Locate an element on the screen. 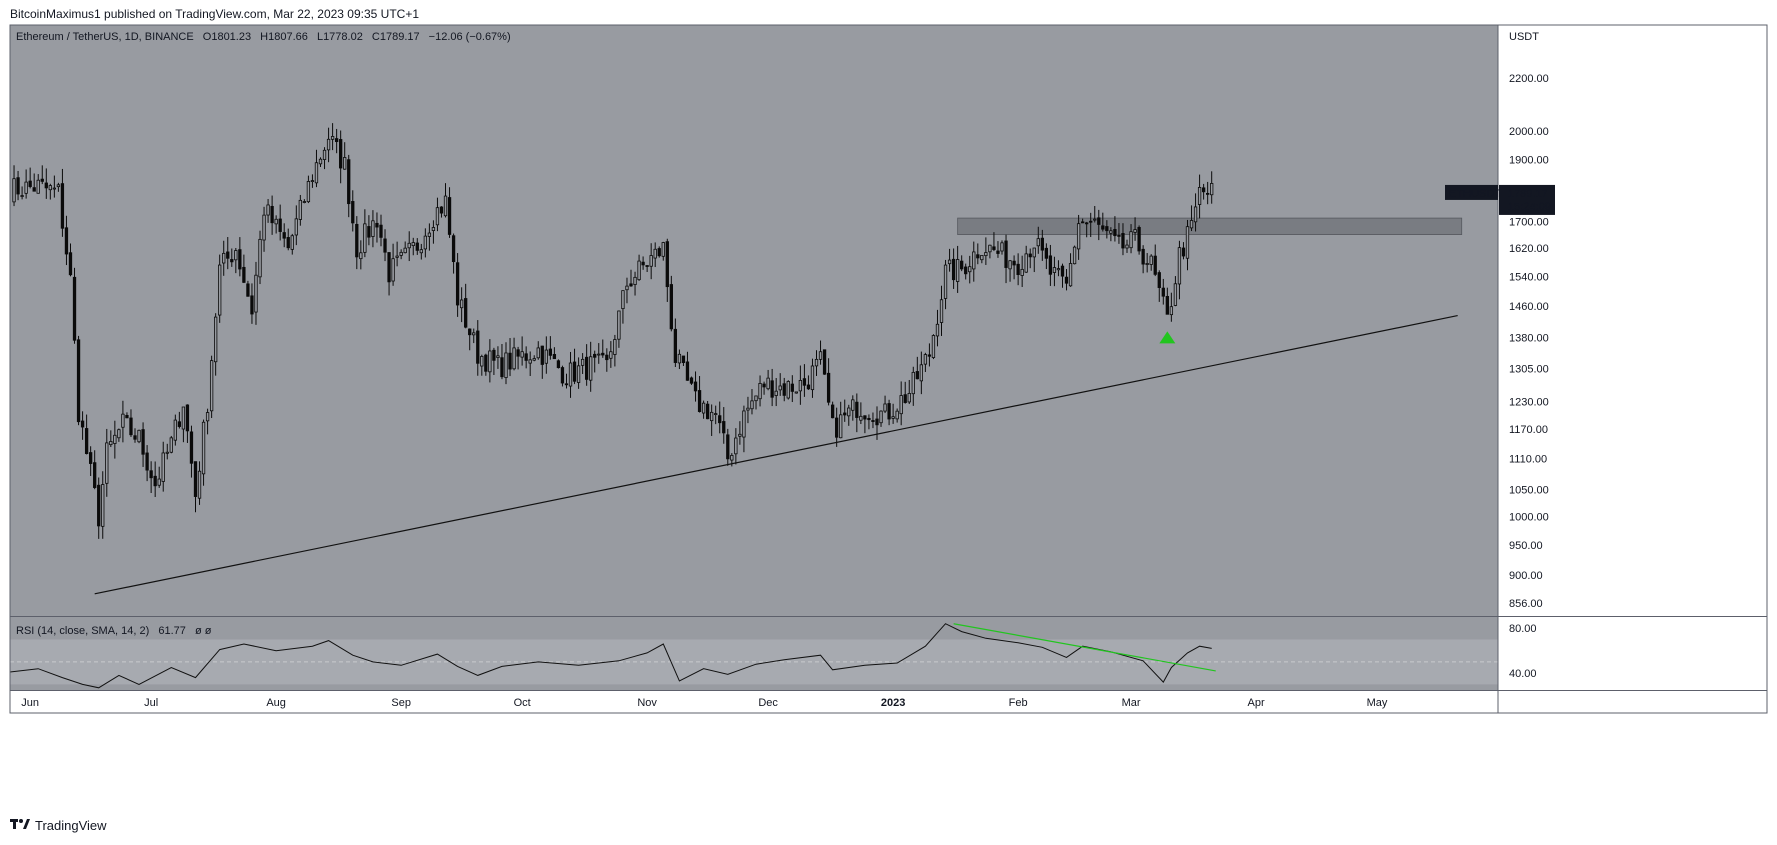 The width and height of the screenshot is (1777, 845). tradingview-brand: TradingView is located at coordinates (71, 825).